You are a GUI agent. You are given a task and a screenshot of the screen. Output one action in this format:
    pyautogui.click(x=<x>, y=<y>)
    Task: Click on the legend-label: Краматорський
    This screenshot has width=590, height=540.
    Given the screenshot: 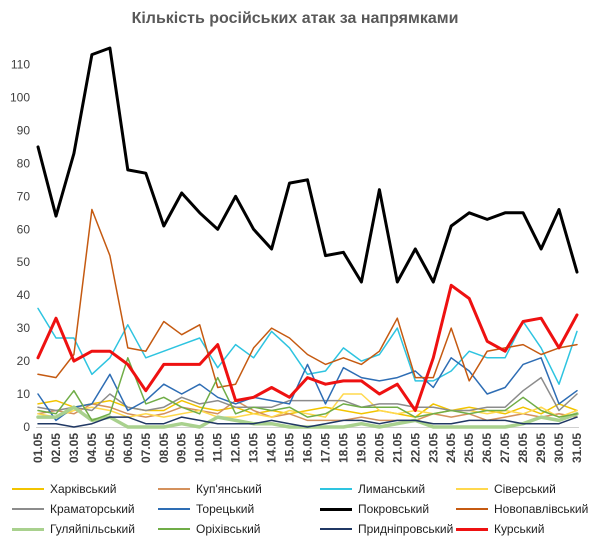 What is the action you would take?
    pyautogui.click(x=92, y=509)
    